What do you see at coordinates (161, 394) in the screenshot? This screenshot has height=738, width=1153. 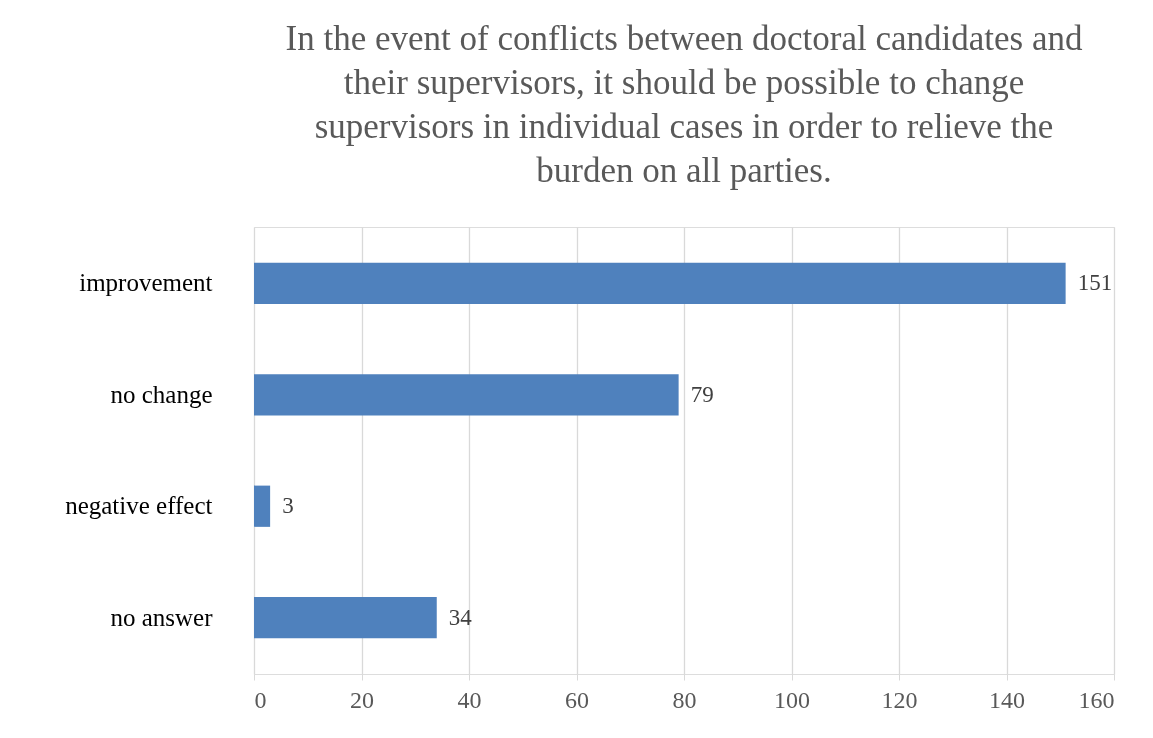 I see `y-tick-label: no change` at bounding box center [161, 394].